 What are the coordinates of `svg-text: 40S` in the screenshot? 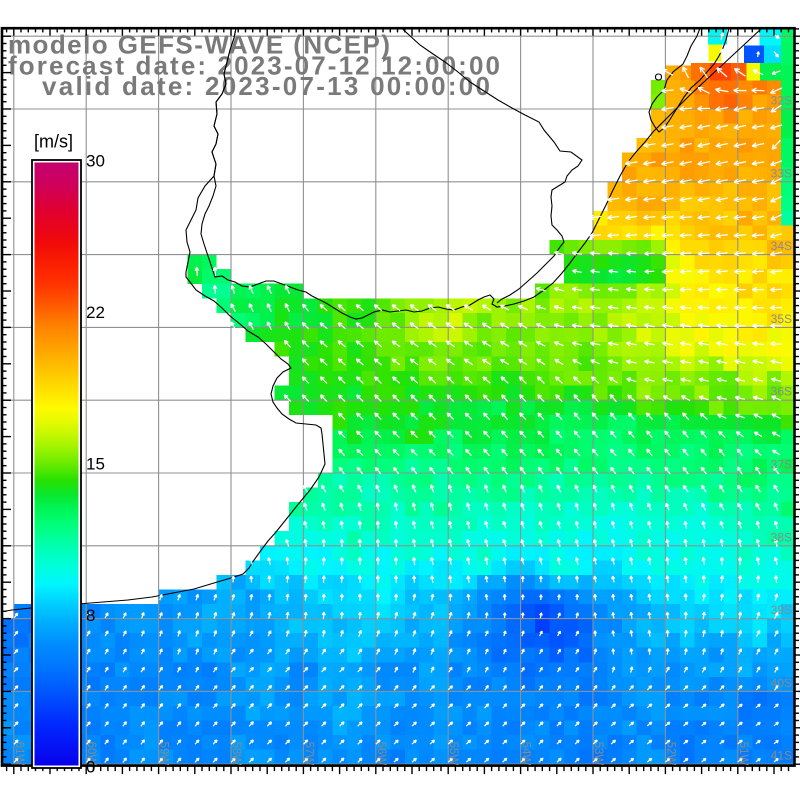 It's located at (781, 683).